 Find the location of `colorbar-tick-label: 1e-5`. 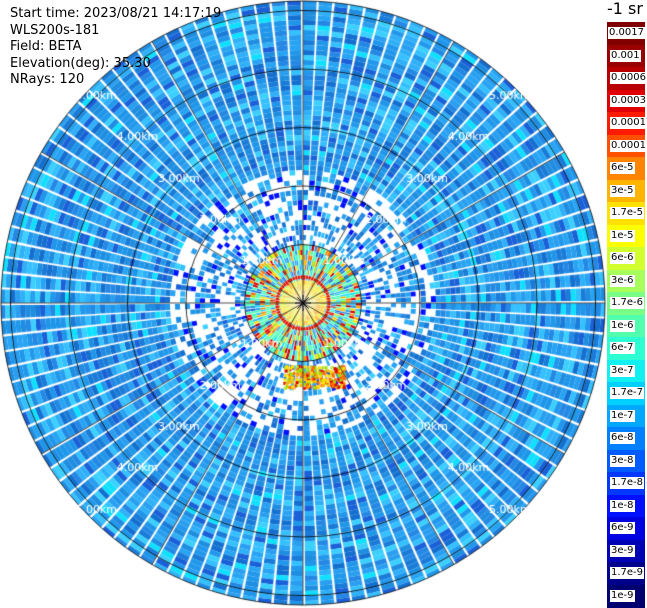

colorbar-tick-label: 1e-5 is located at coordinates (622, 235).